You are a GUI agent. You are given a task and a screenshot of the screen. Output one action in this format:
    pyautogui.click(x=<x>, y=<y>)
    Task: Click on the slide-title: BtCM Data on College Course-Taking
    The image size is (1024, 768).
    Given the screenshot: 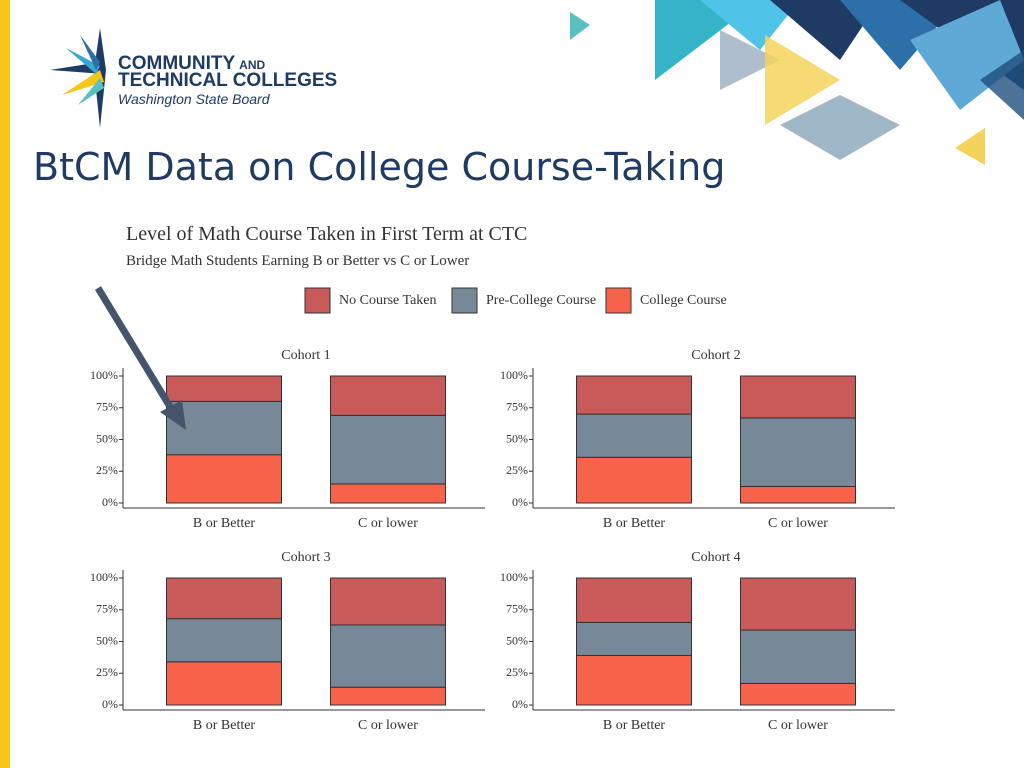 What is the action you would take?
    pyautogui.click(x=379, y=167)
    